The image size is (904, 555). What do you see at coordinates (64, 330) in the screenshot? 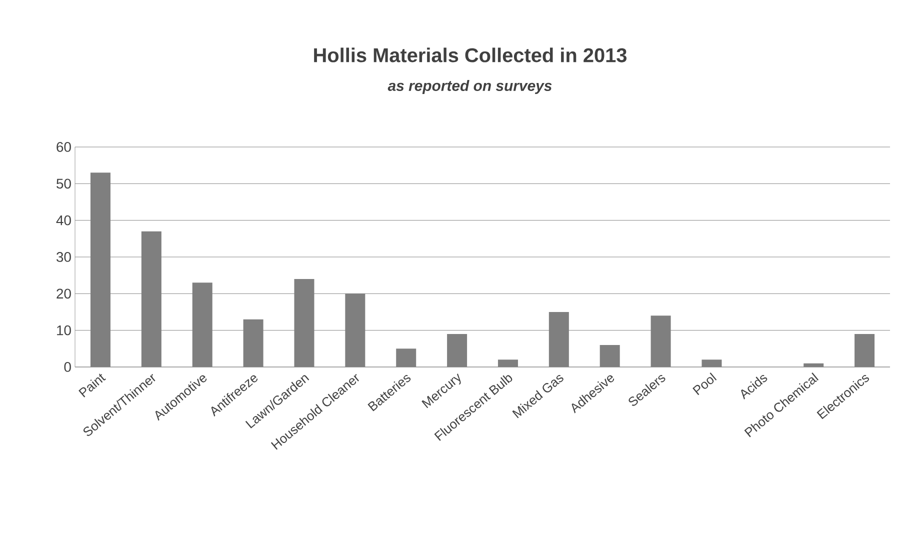
I see `y-tick-label: 10` at bounding box center [64, 330].